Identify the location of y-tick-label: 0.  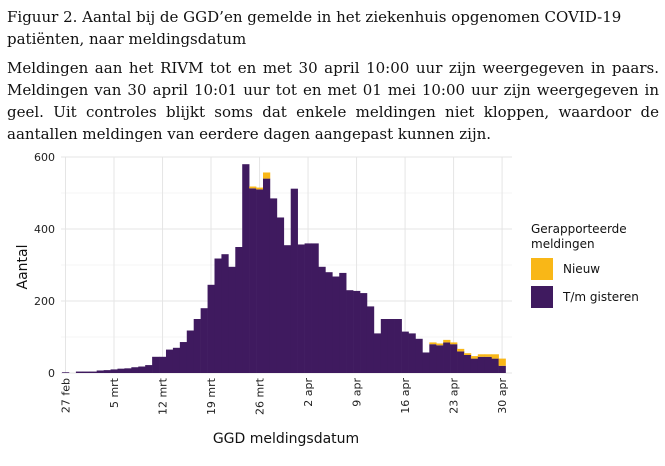
(51, 373).